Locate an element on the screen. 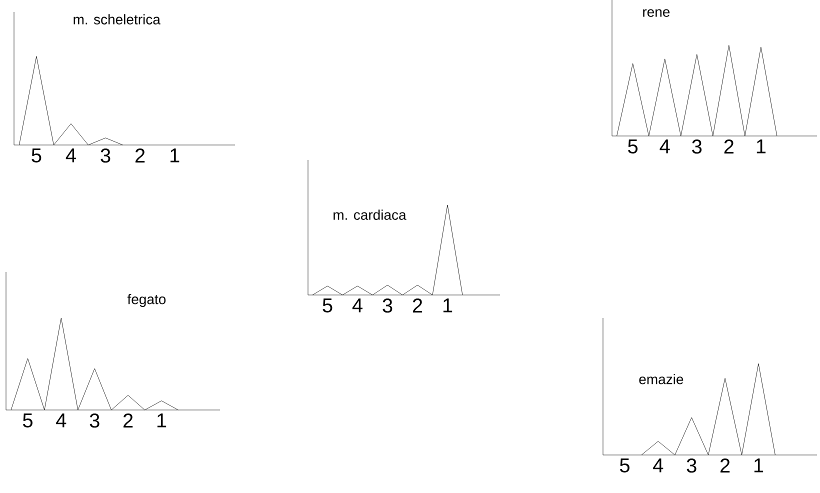 Image resolution: width=820 pixels, height=493 pixels. chart-title: m. cardiaca is located at coordinates (370, 215).